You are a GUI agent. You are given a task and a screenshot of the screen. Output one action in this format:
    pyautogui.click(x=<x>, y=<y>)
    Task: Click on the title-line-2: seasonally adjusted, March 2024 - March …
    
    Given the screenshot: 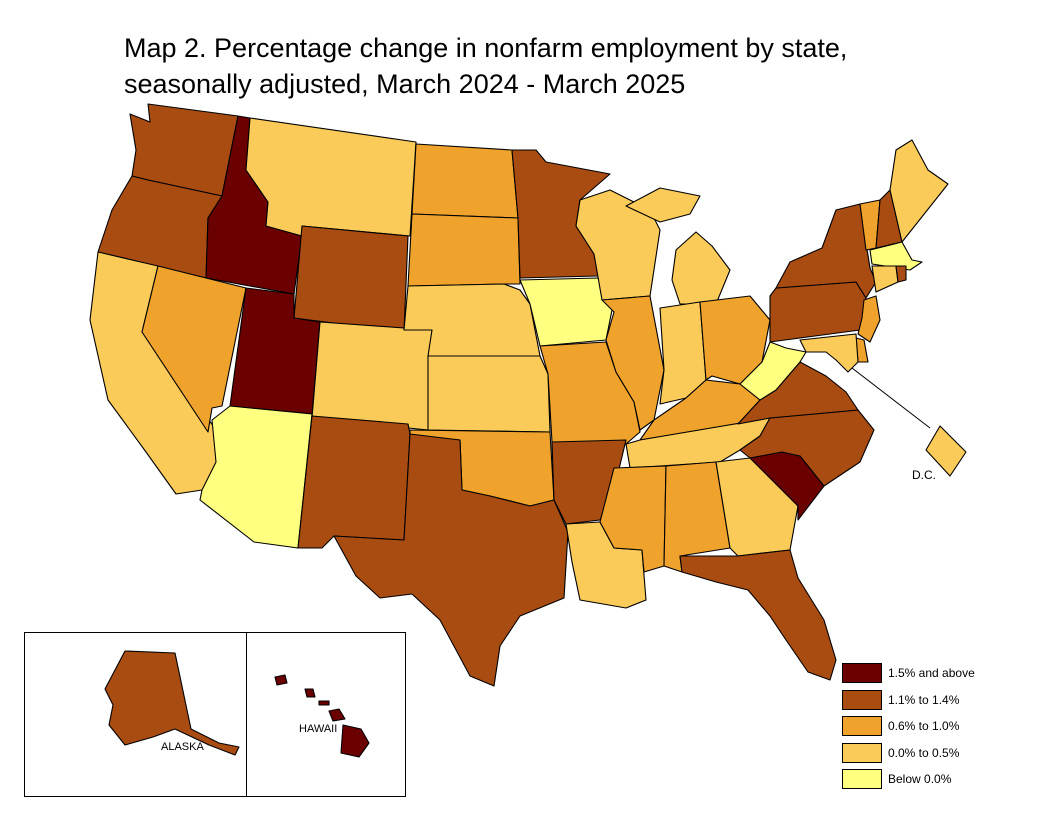 What is the action you would take?
    pyautogui.click(x=405, y=84)
    